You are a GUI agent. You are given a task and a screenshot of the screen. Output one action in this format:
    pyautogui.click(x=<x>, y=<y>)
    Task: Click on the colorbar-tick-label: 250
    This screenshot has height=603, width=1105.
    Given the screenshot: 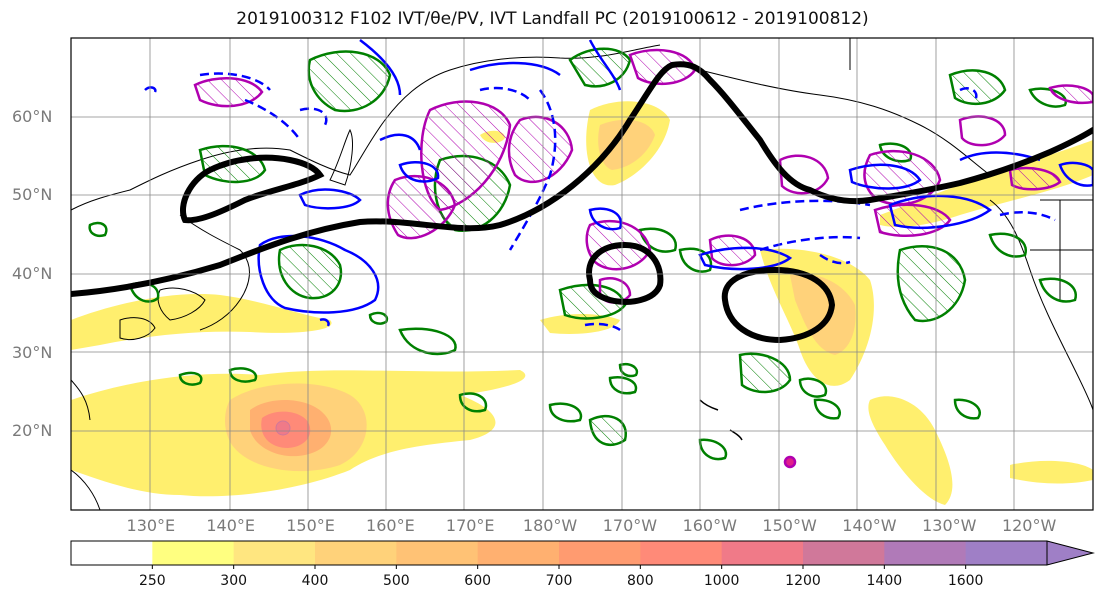 What is the action you would take?
    pyautogui.click(x=152, y=581)
    